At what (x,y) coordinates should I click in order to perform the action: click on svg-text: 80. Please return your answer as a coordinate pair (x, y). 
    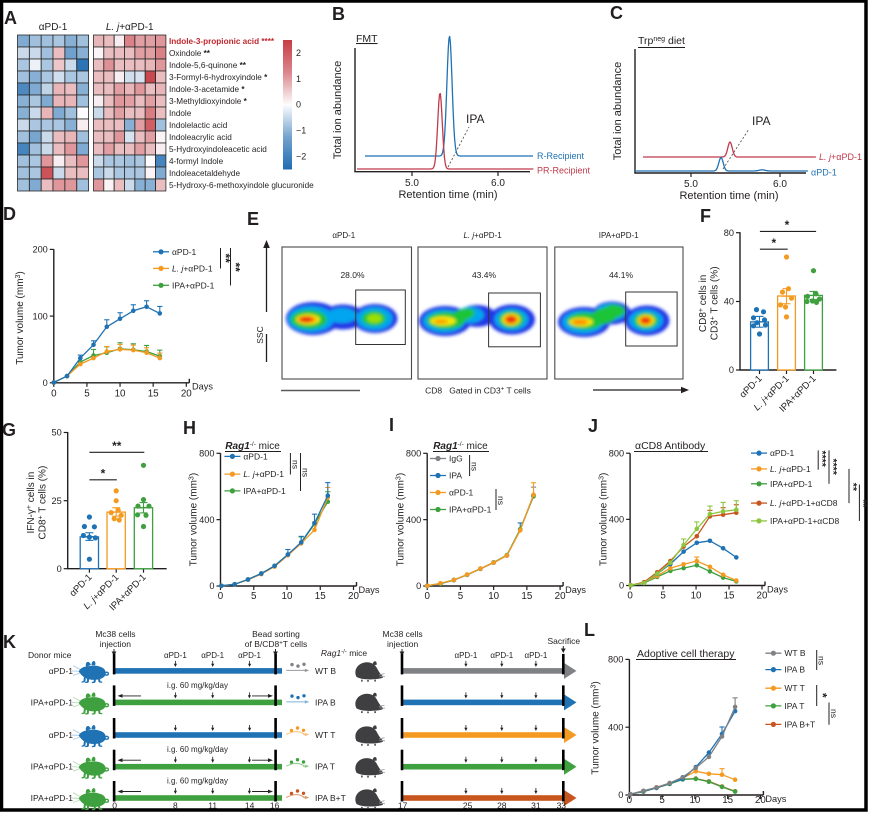
    Looking at the image, I should click on (729, 233).